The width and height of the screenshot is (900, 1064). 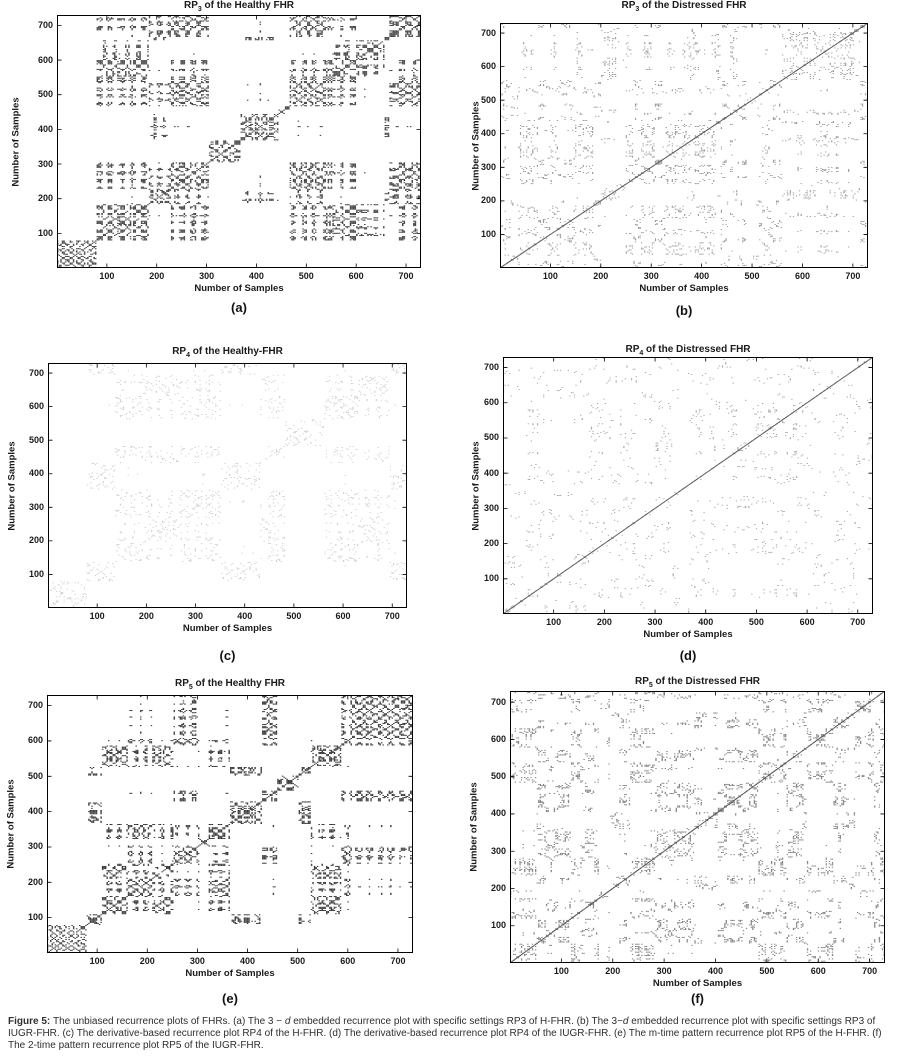 What do you see at coordinates (684, 310) in the screenshot?
I see `panel-letter: (b)` at bounding box center [684, 310].